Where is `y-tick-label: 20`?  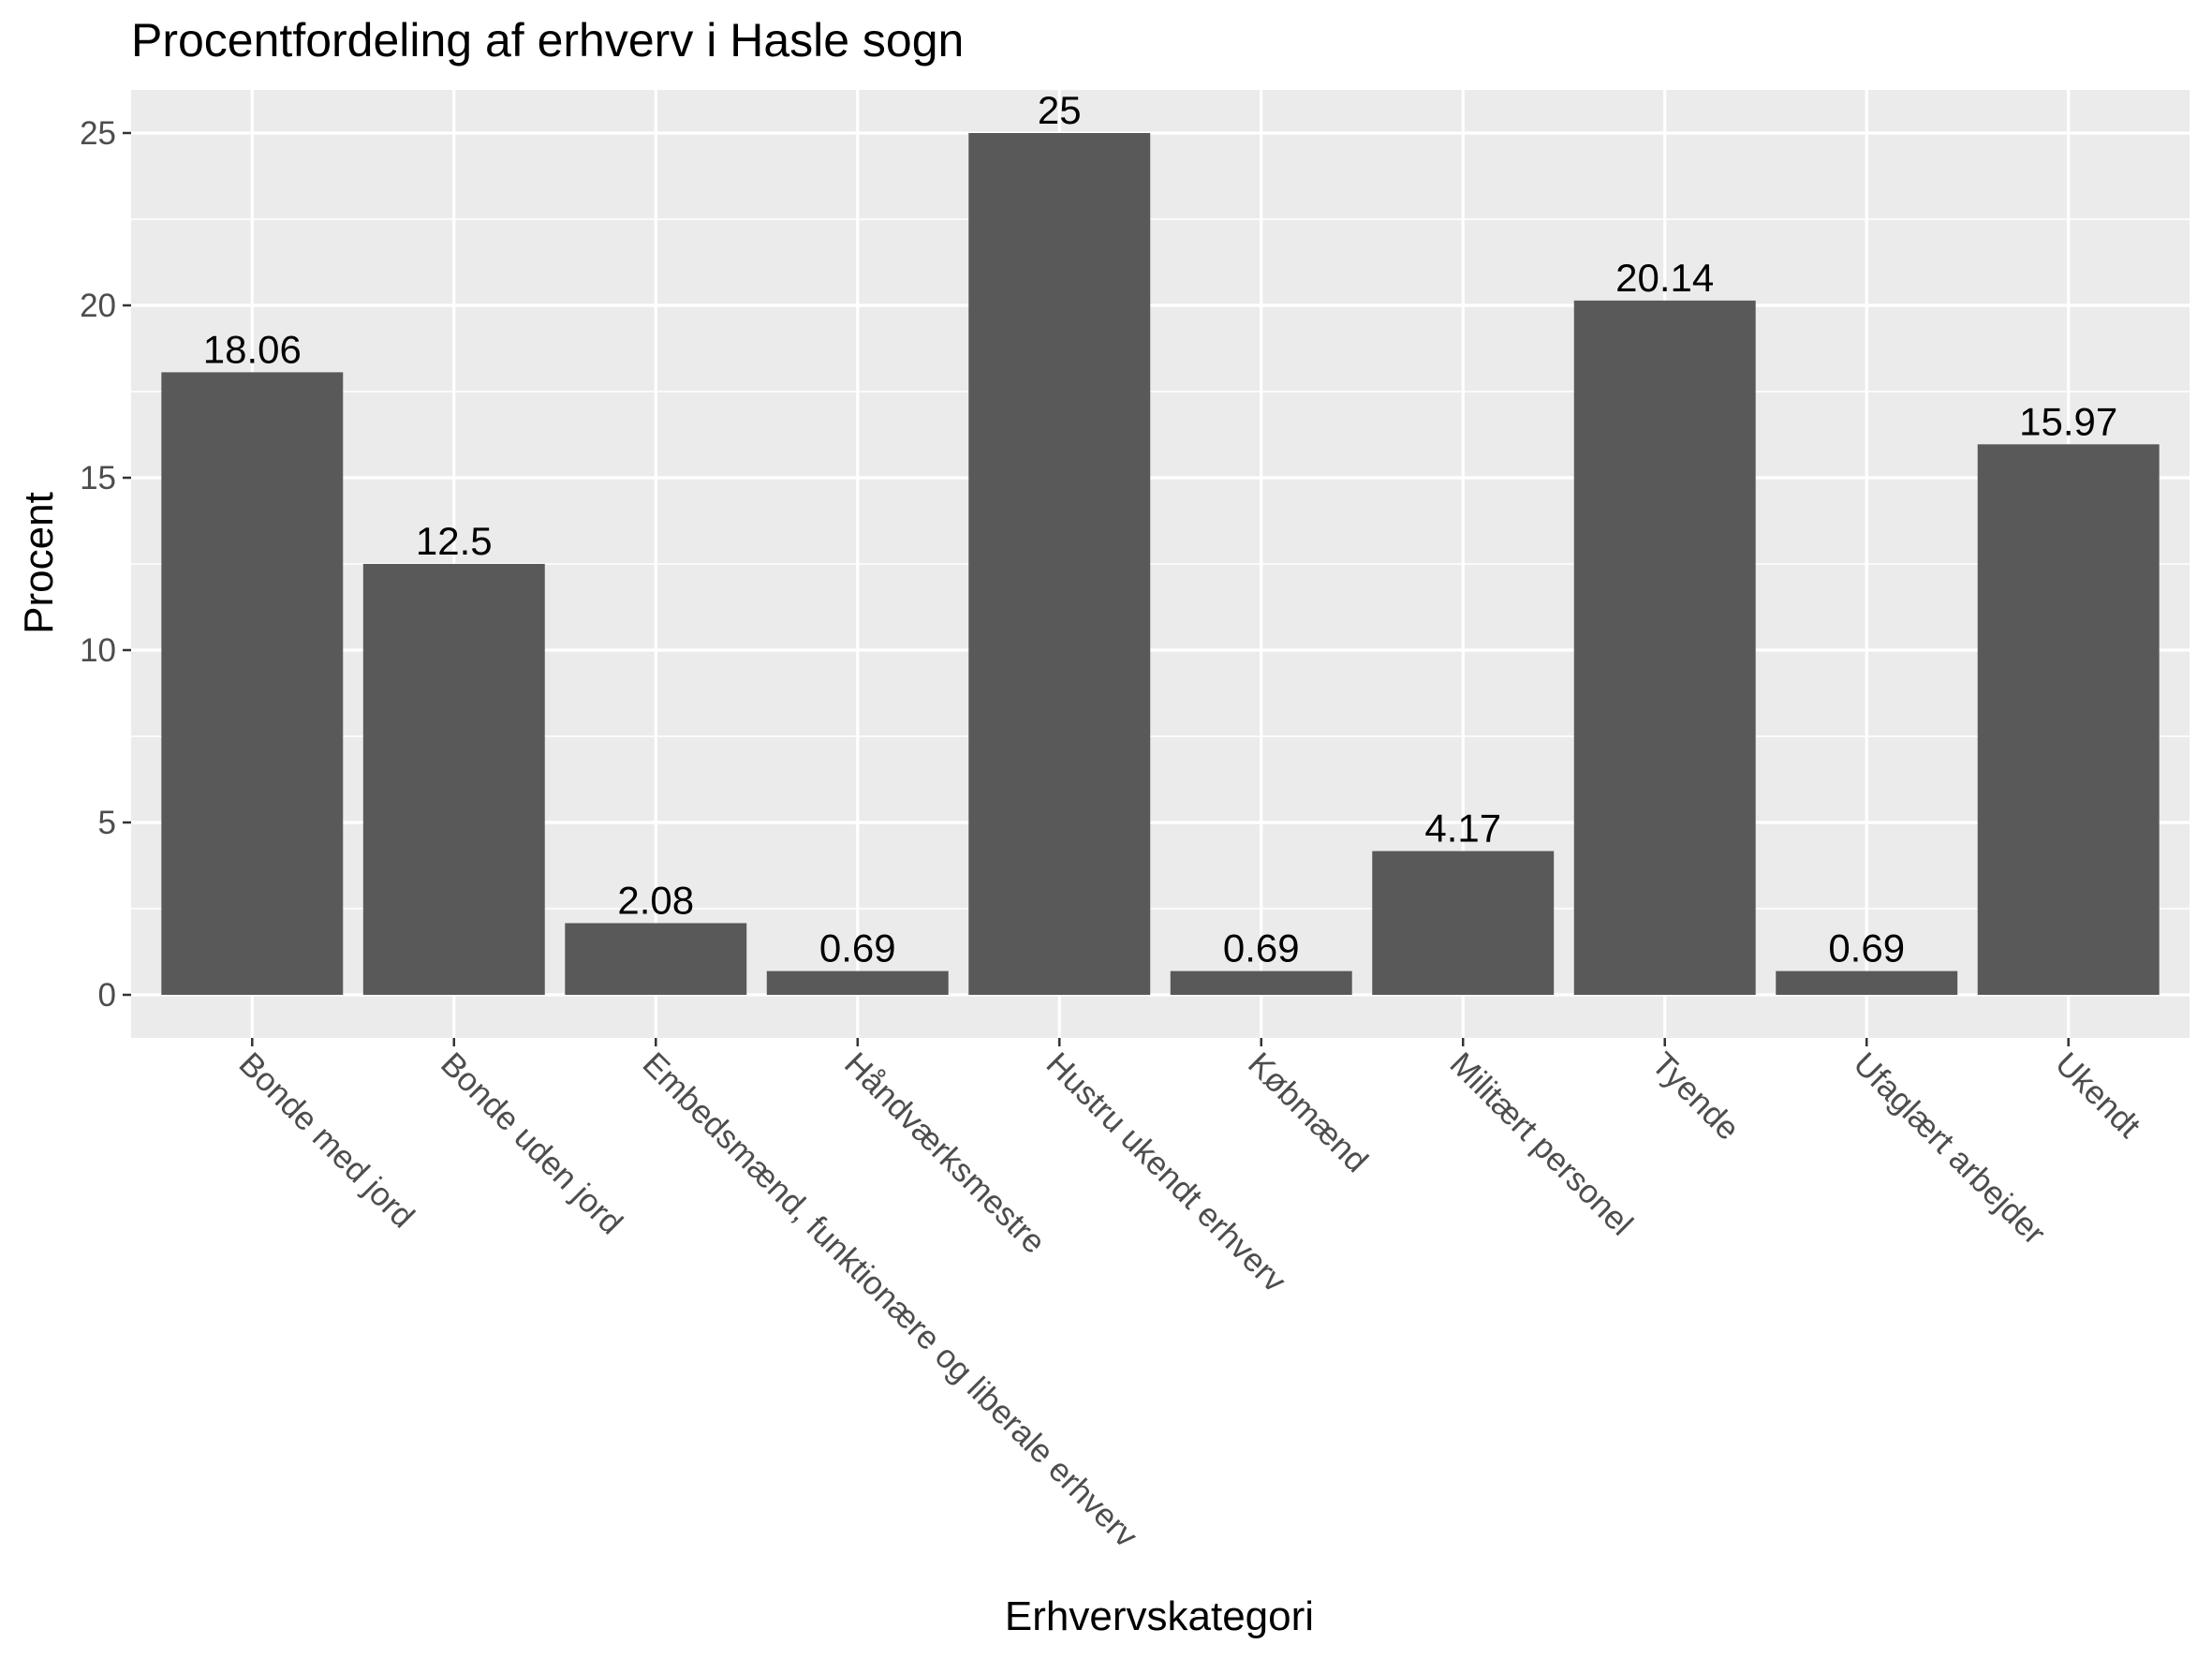 y-tick-label: 20 is located at coordinates (98, 306).